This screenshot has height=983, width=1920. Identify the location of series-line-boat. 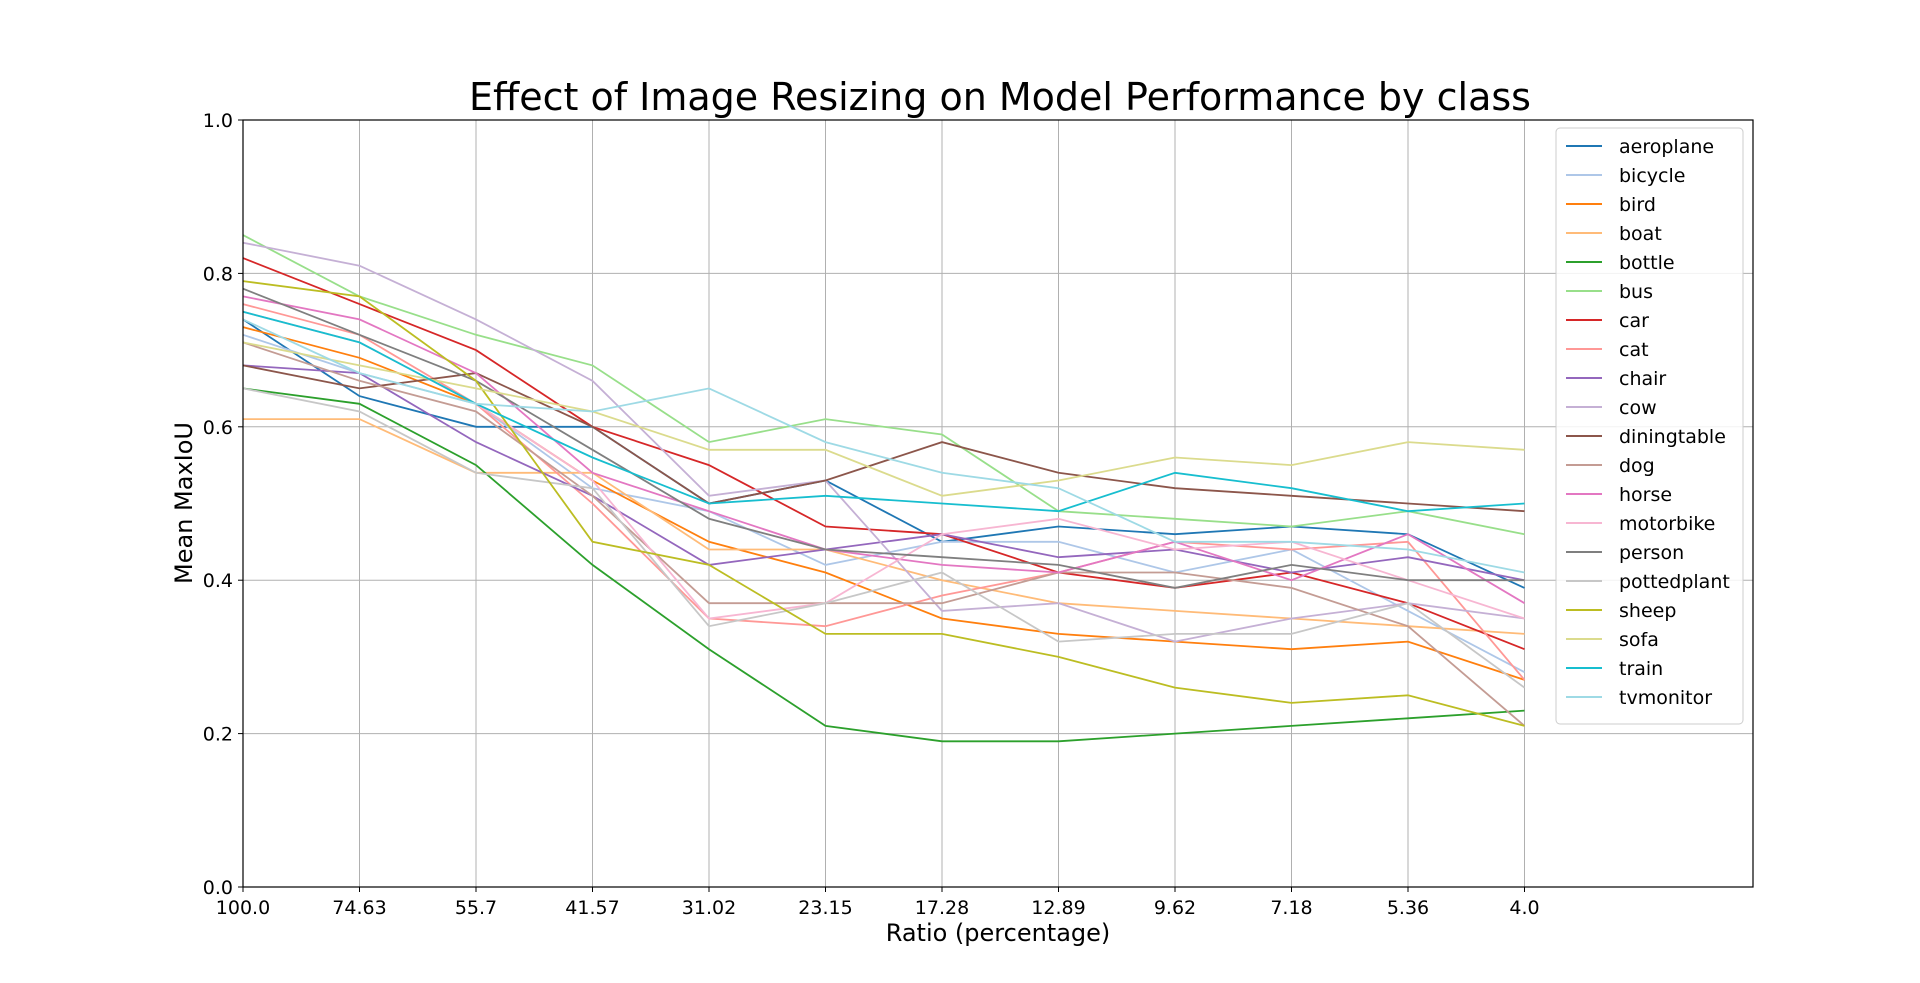
(884, 526).